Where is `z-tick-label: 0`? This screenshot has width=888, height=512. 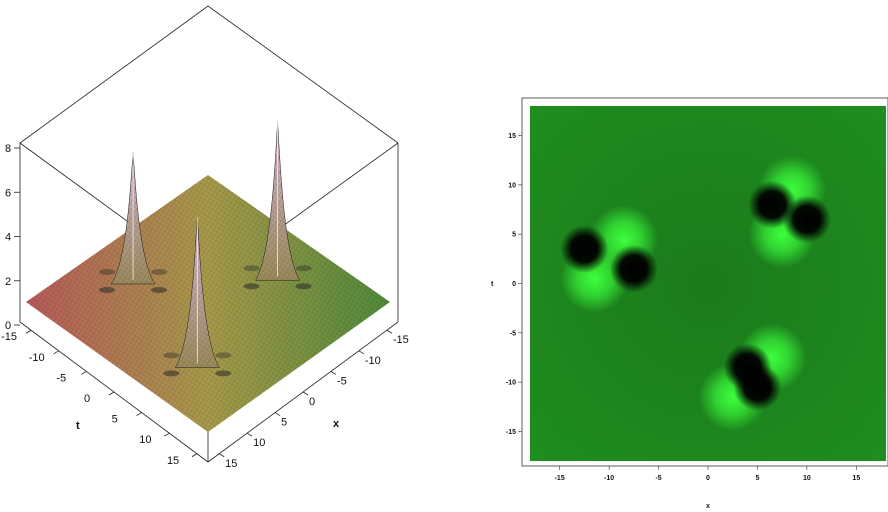 z-tick-label: 0 is located at coordinates (8, 326).